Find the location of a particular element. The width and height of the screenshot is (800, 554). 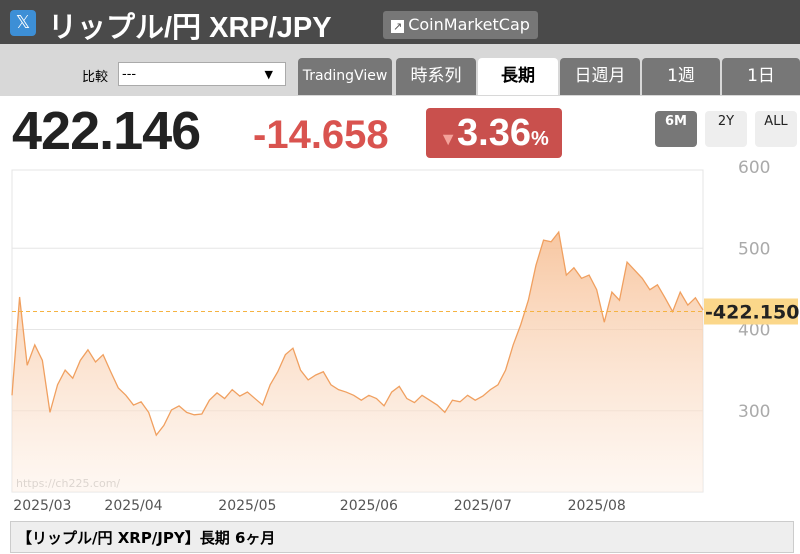

x-tick-label: 2025/06 is located at coordinates (369, 506).